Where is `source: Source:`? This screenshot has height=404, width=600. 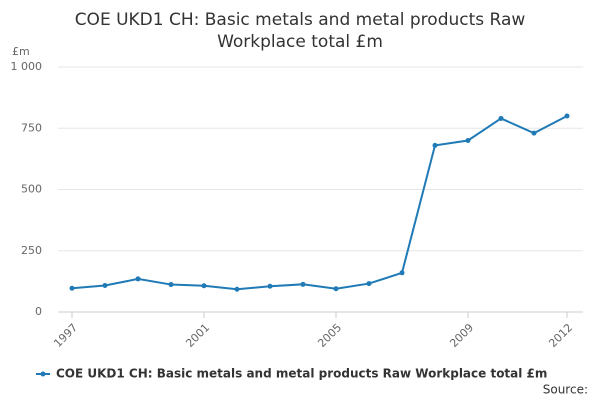 source: Source: is located at coordinates (565, 390).